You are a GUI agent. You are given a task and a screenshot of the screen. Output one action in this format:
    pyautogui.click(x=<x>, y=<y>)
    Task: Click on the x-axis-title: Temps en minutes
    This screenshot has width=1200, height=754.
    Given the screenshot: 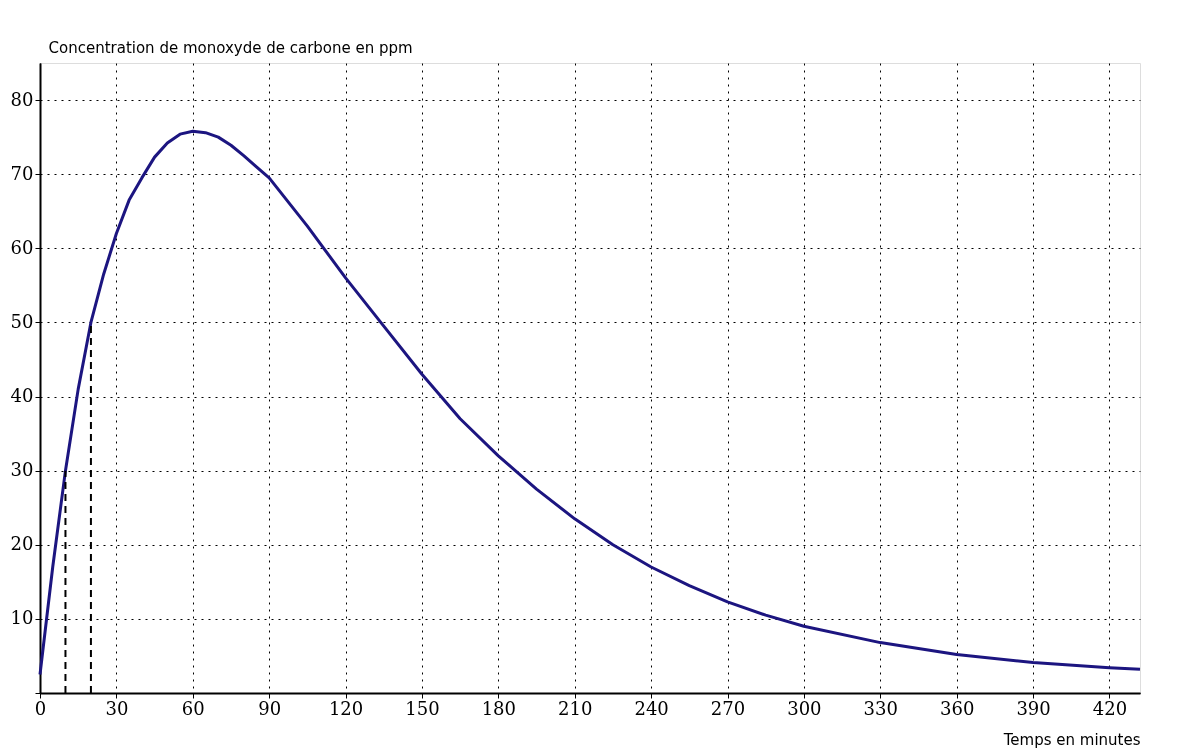 What is the action you would take?
    pyautogui.click(x=1071, y=739)
    